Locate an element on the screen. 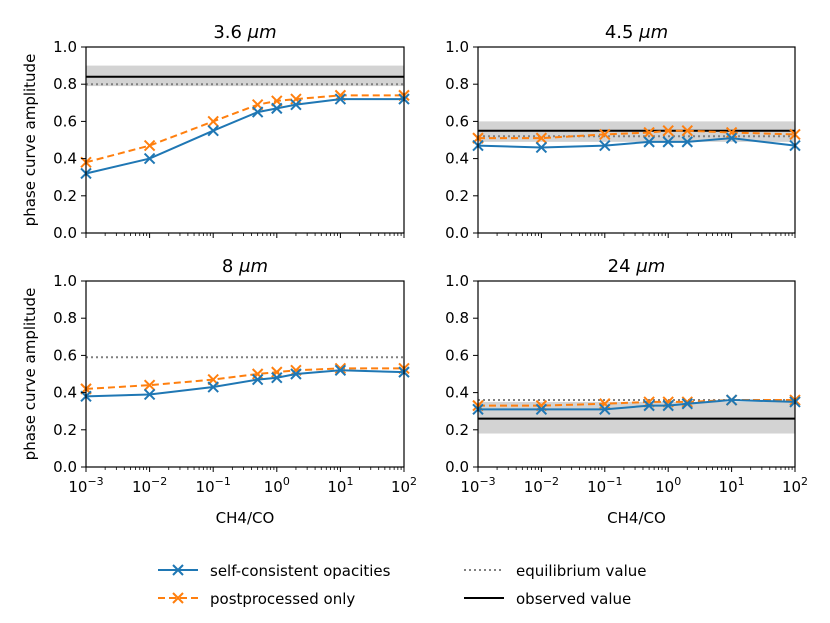 Image resolution: width=830 pixels, height=623 pixels. legend-self-consistent-marker-icon is located at coordinates (178, 570).